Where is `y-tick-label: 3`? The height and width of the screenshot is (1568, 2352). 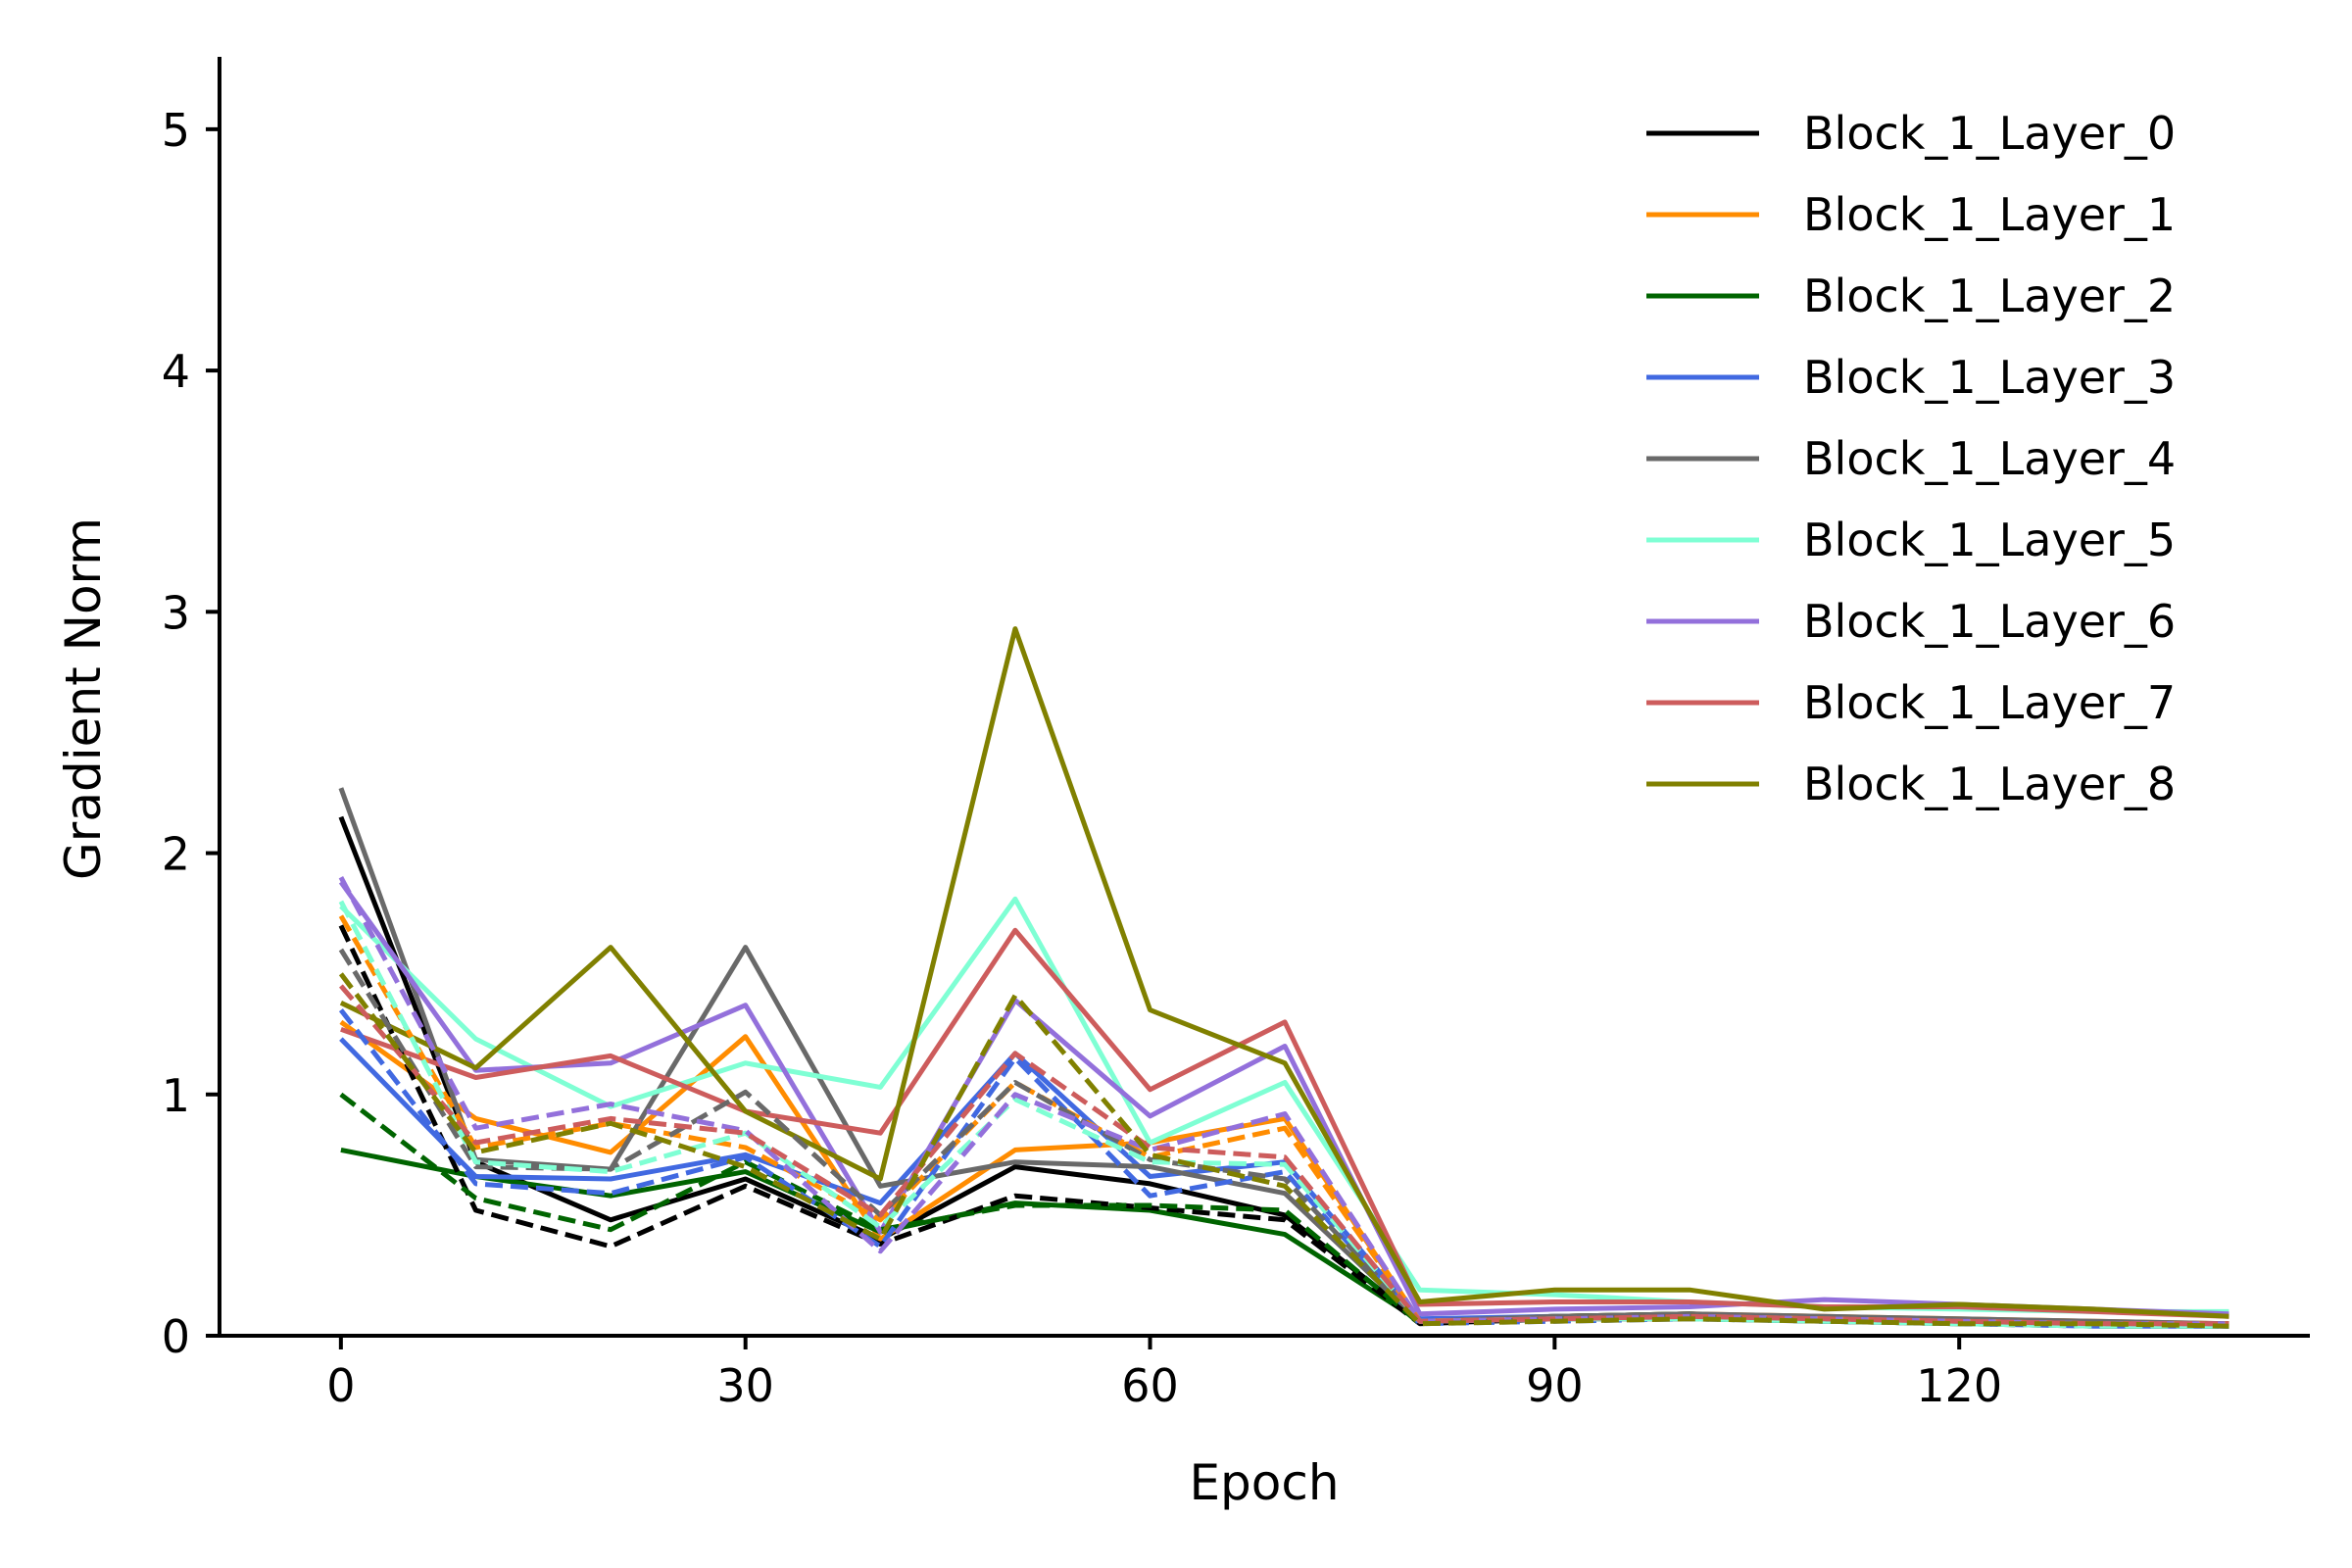
y-tick-label: 3 is located at coordinates (176, 612).